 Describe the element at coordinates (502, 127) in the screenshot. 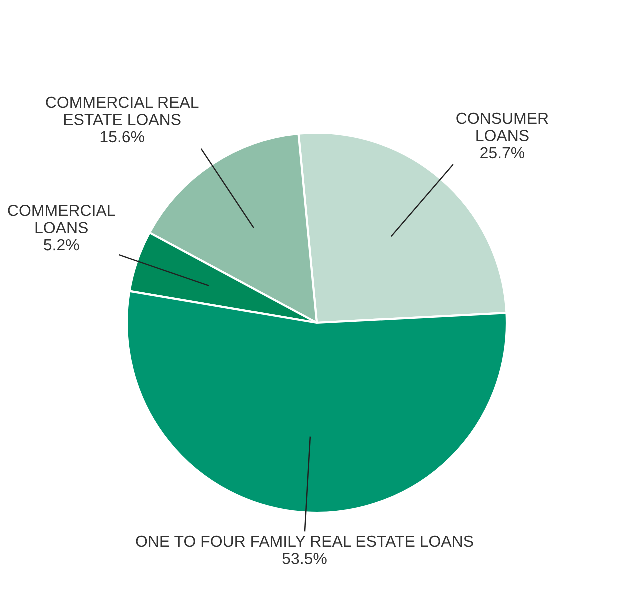

I see `slice-label: CONSUMER LOANS` at that location.